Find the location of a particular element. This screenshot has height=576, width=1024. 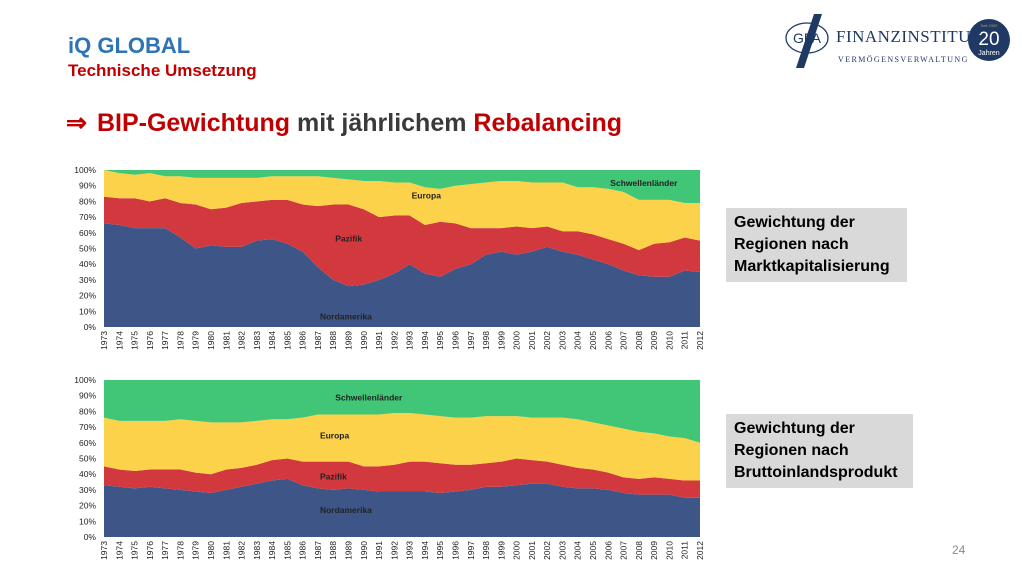

x-tick-label: 2003 is located at coordinates (562, 550).